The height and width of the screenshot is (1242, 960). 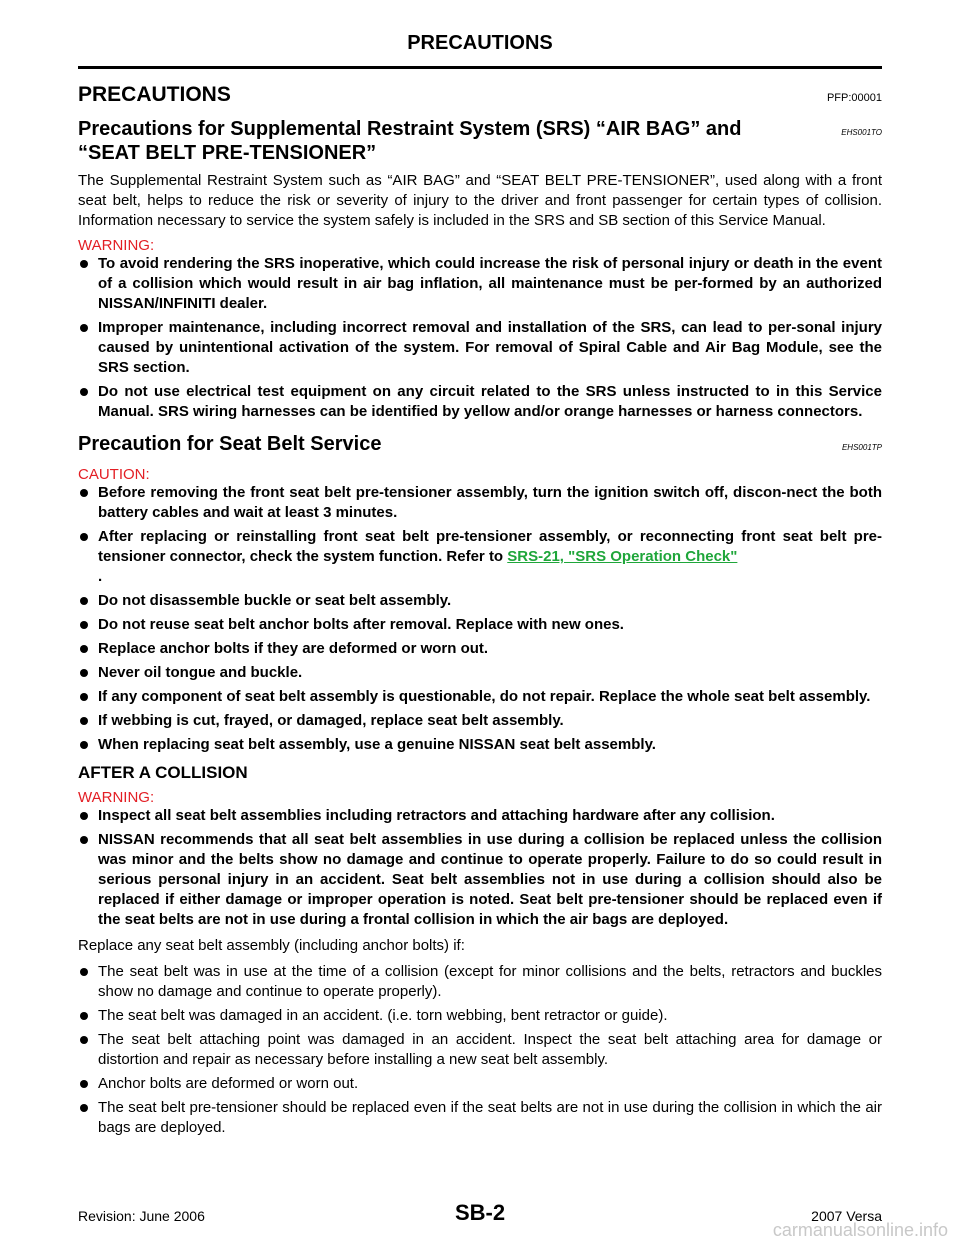 I want to click on page-header: PRECAUTIONS, so click(x=480, y=43).